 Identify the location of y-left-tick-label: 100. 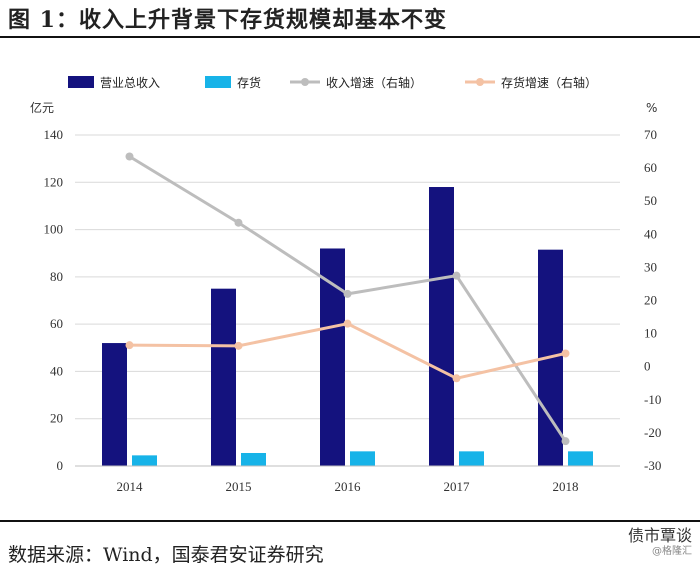
(54, 229).